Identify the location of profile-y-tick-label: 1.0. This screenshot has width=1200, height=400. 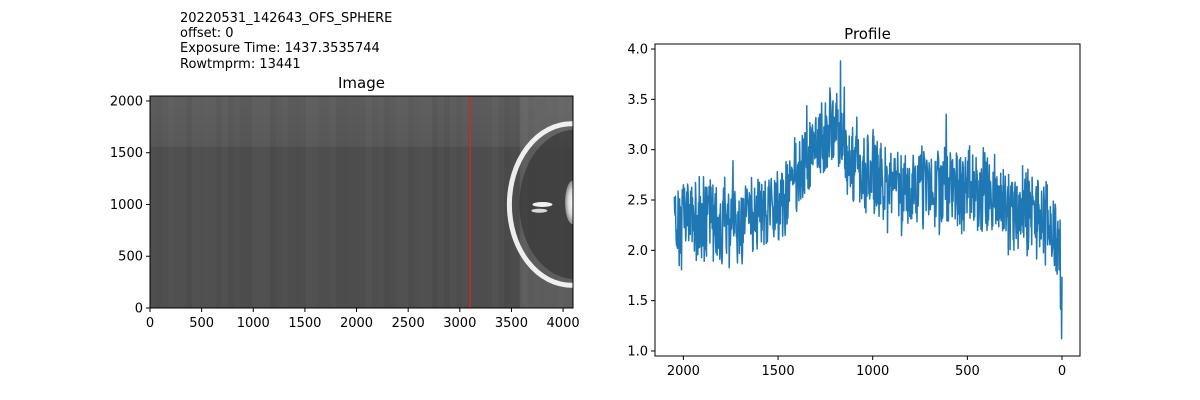
(637, 351).